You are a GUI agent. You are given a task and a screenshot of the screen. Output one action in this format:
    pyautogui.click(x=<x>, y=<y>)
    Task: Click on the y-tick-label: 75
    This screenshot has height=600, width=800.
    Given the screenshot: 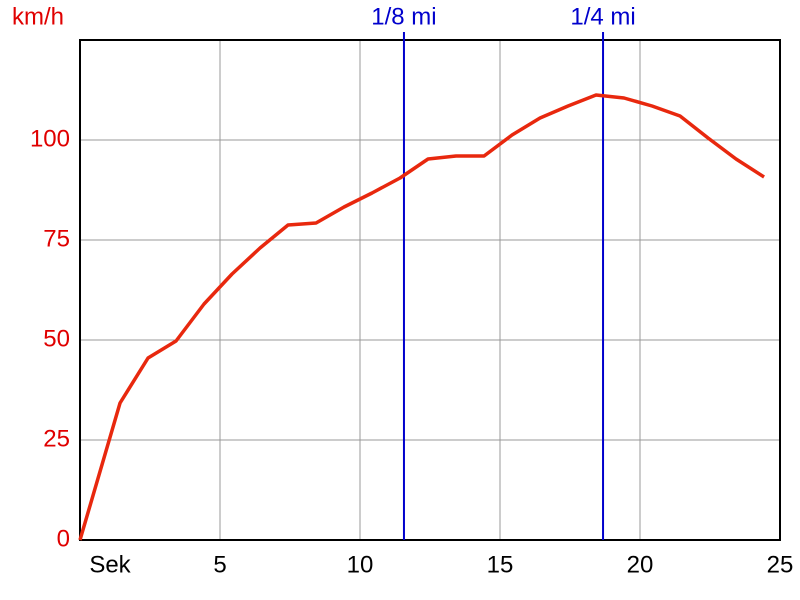 What is the action you would take?
    pyautogui.click(x=56, y=238)
    